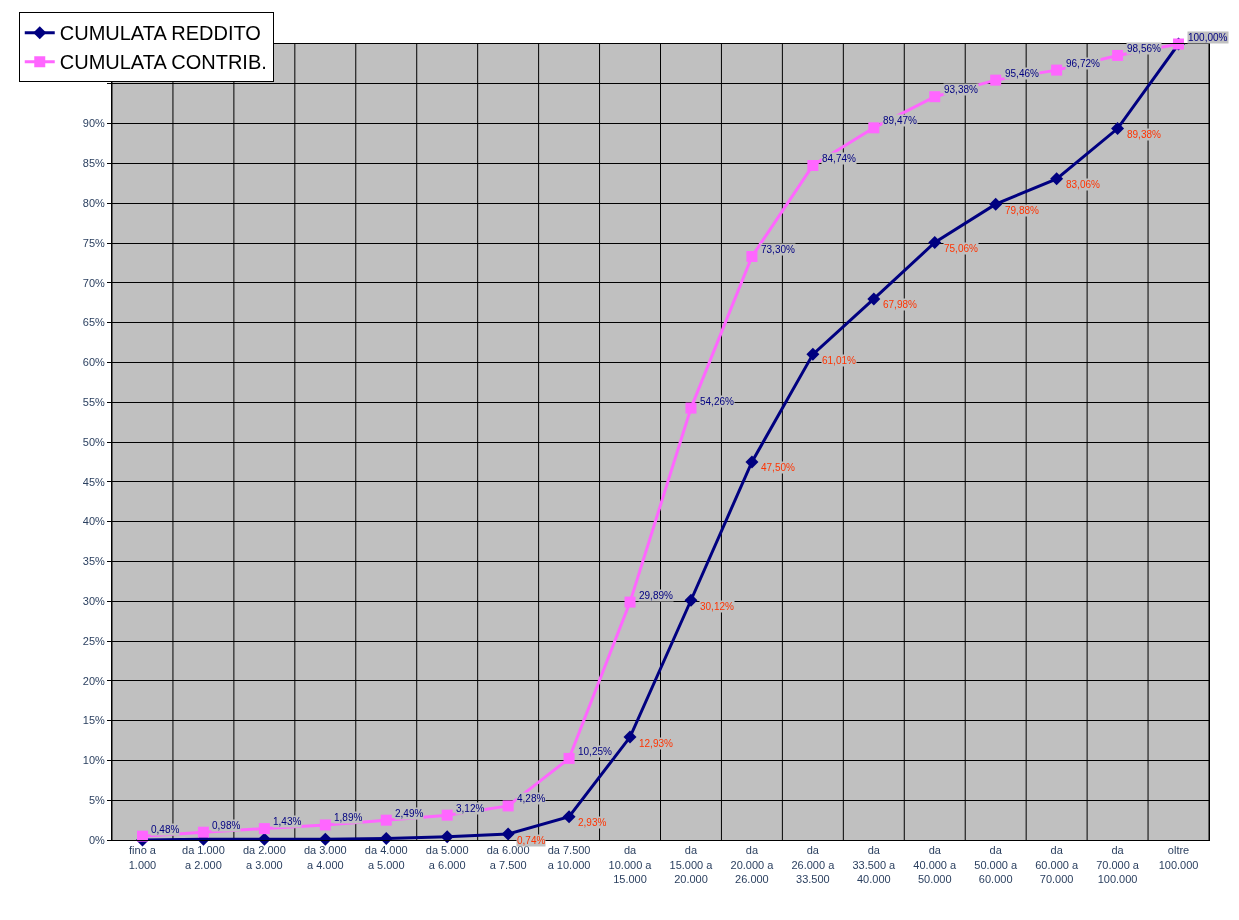 The image size is (1239, 920). Describe the element at coordinates (386, 857) in the screenshot. I see `x-tick-label: da 4.000 a 5.000` at that location.